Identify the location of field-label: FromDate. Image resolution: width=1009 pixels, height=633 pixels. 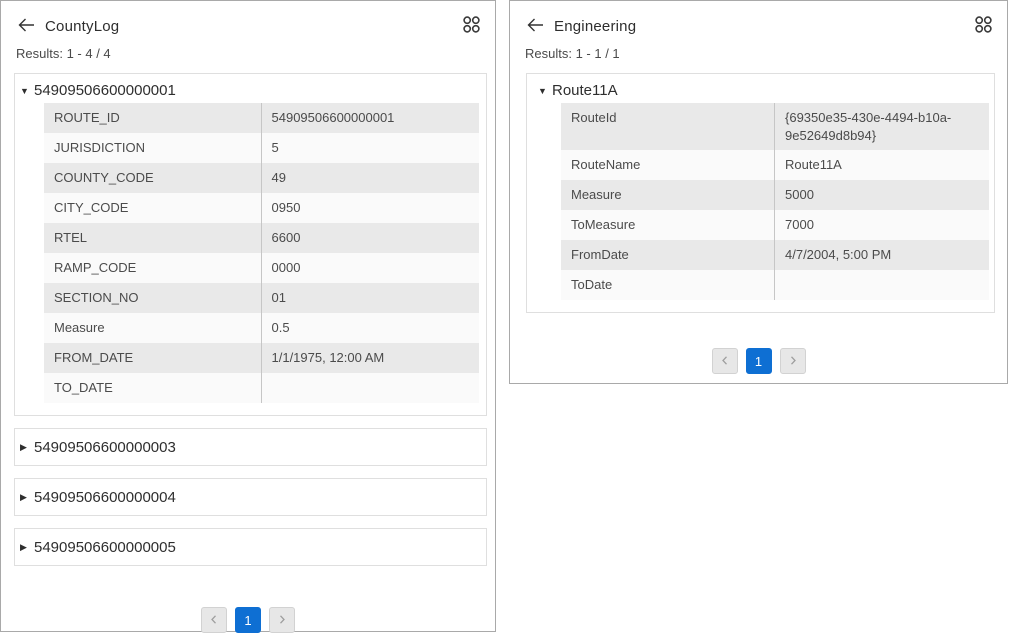
(668, 255).